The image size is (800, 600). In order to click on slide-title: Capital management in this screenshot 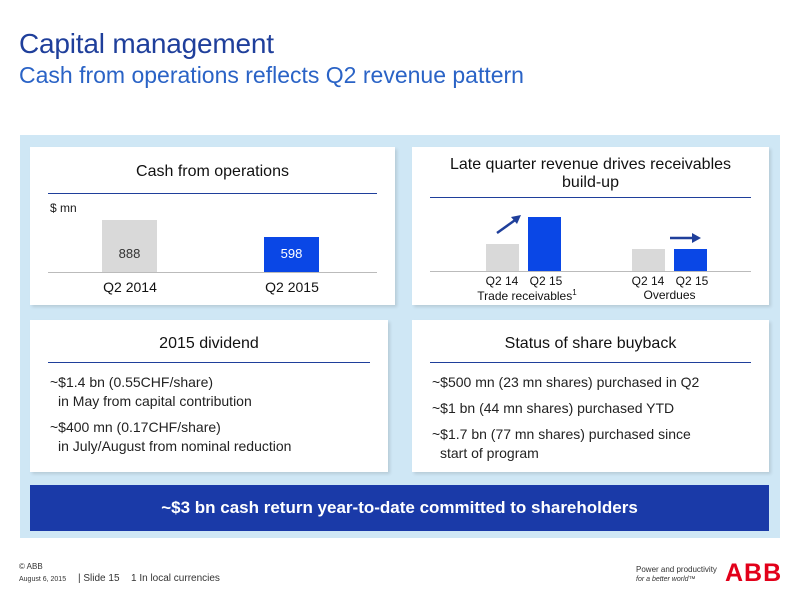, I will do `click(146, 43)`.